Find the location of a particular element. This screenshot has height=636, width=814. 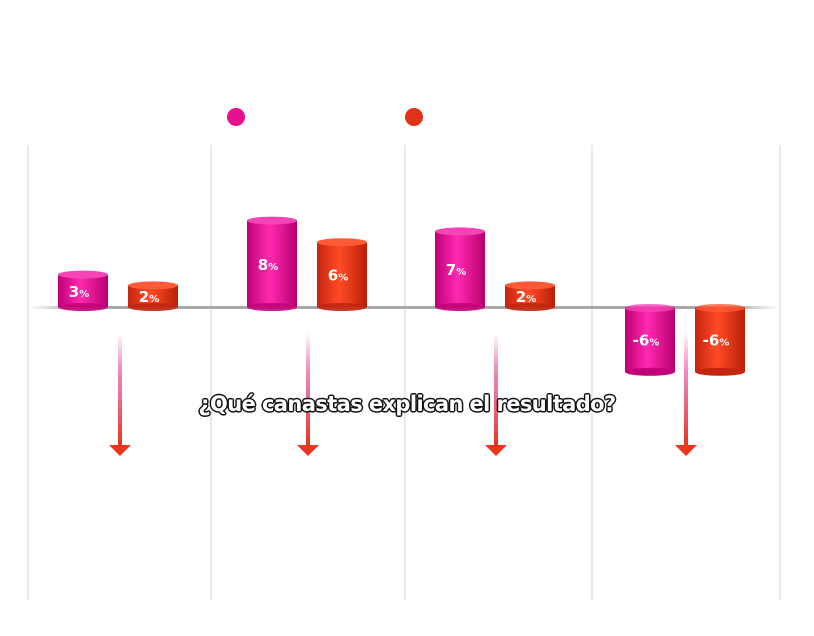

data-label: 6% is located at coordinates (338, 276).